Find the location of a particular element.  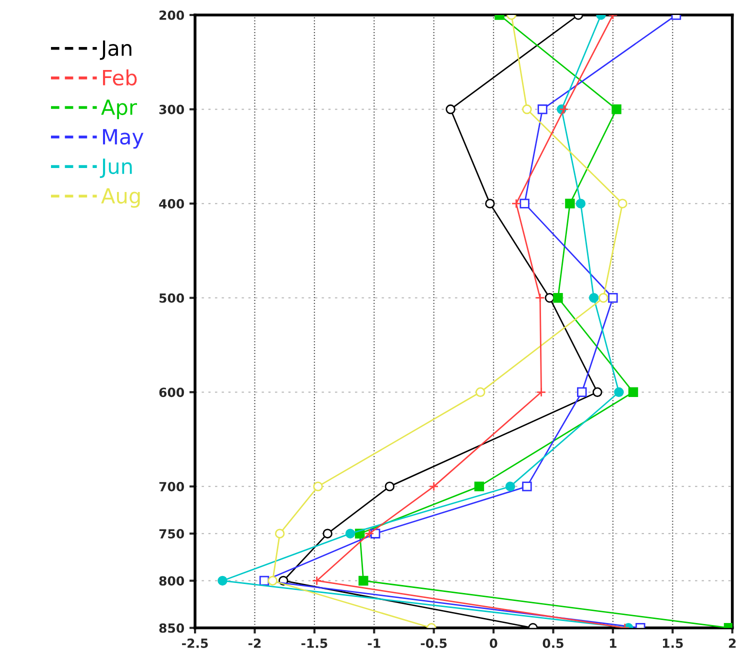

y-tick-label: 200 is located at coordinates (172, 15).